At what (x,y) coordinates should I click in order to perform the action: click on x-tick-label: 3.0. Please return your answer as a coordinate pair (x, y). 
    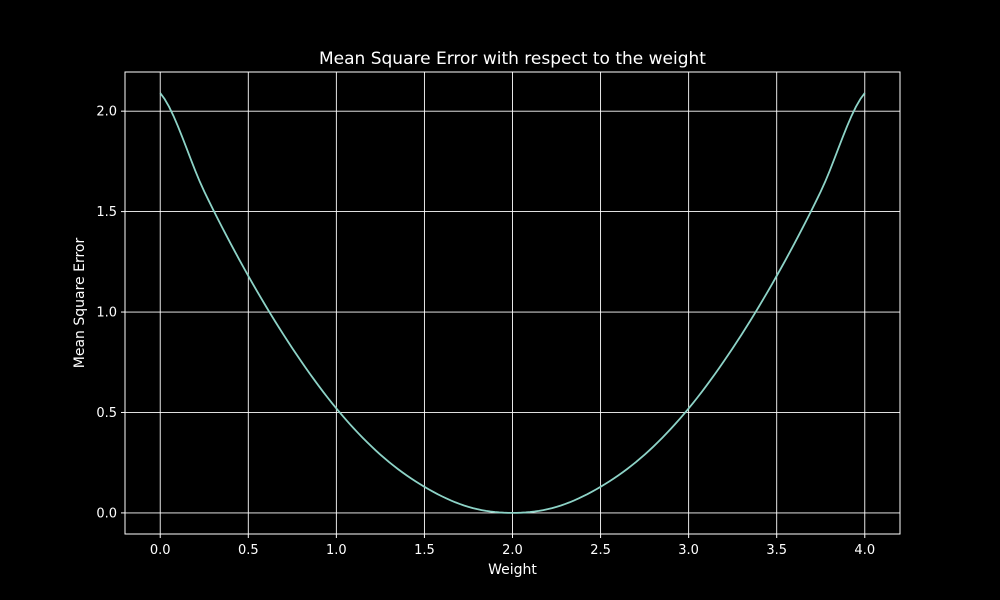
    Looking at the image, I should click on (688, 550).